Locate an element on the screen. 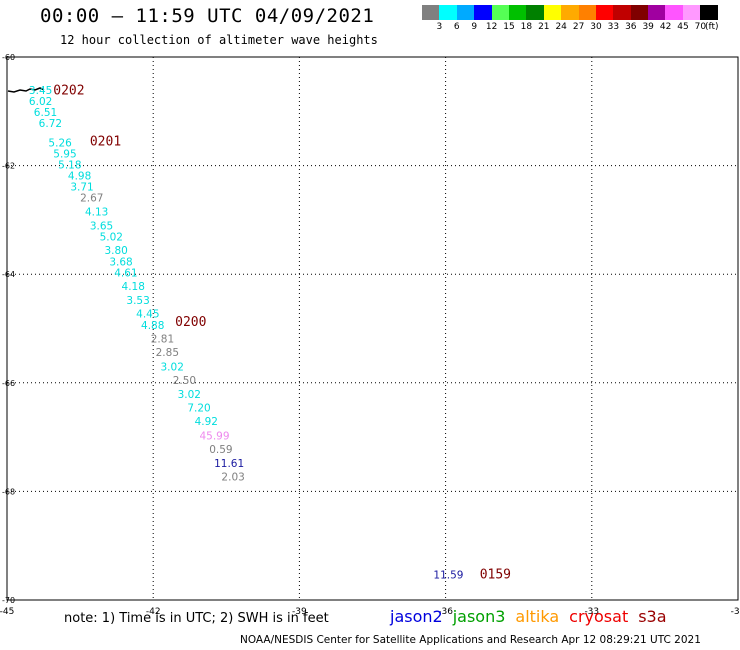  swh-value-label: 4.88 is located at coordinates (152, 326).